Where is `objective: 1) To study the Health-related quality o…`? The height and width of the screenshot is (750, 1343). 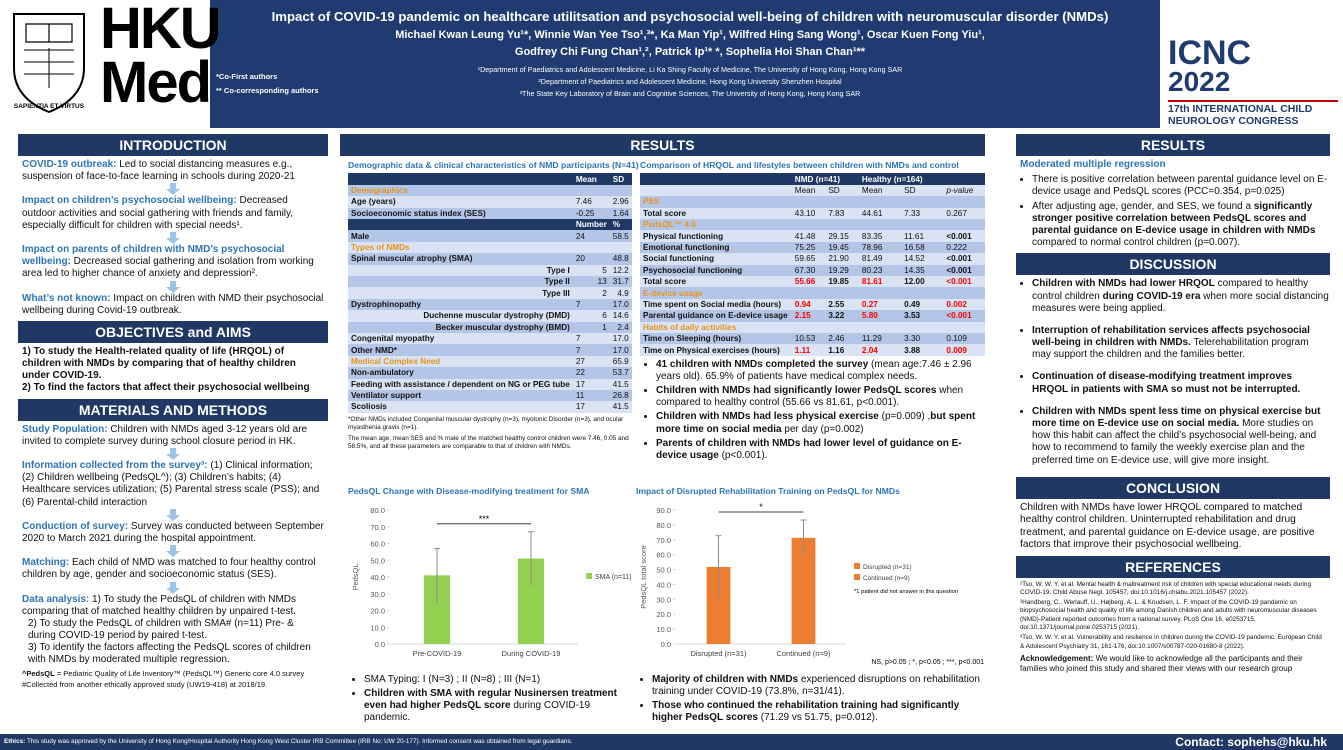
objective: 1) To study the Health-related quality o… is located at coordinates (159, 363).